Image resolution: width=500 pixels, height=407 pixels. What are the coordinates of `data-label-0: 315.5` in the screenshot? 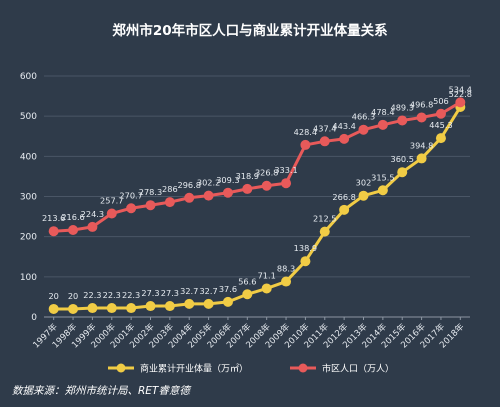 It's located at (382, 177).